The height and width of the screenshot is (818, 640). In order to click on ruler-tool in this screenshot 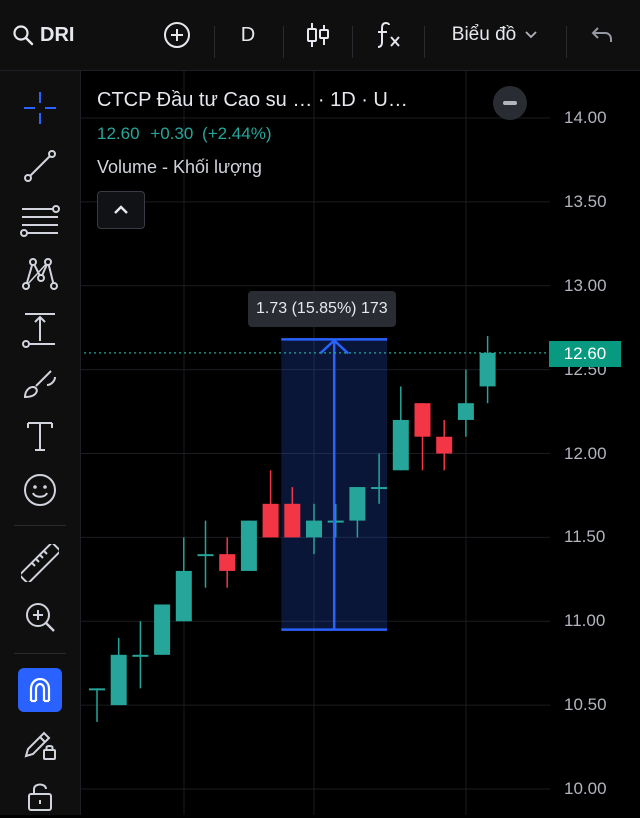, I will do `click(40, 563)`.